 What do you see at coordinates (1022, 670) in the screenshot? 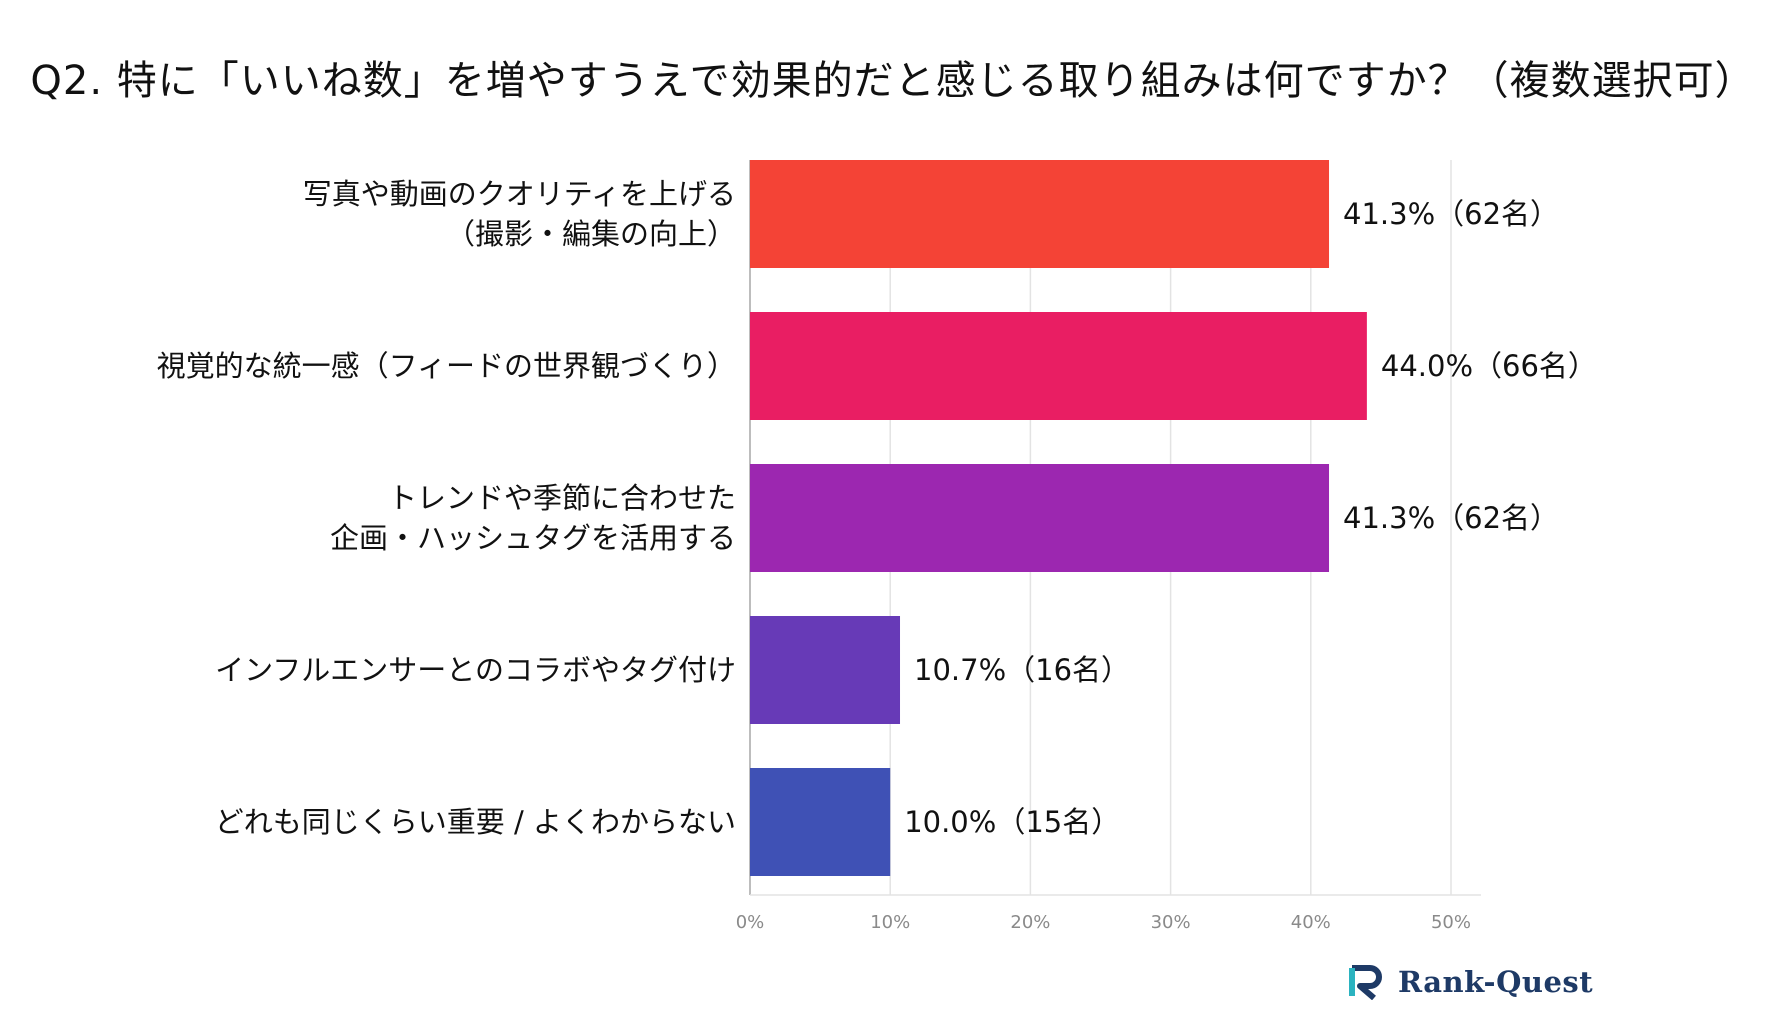
I see `data-label: 10.7%（16名）` at bounding box center [1022, 670].